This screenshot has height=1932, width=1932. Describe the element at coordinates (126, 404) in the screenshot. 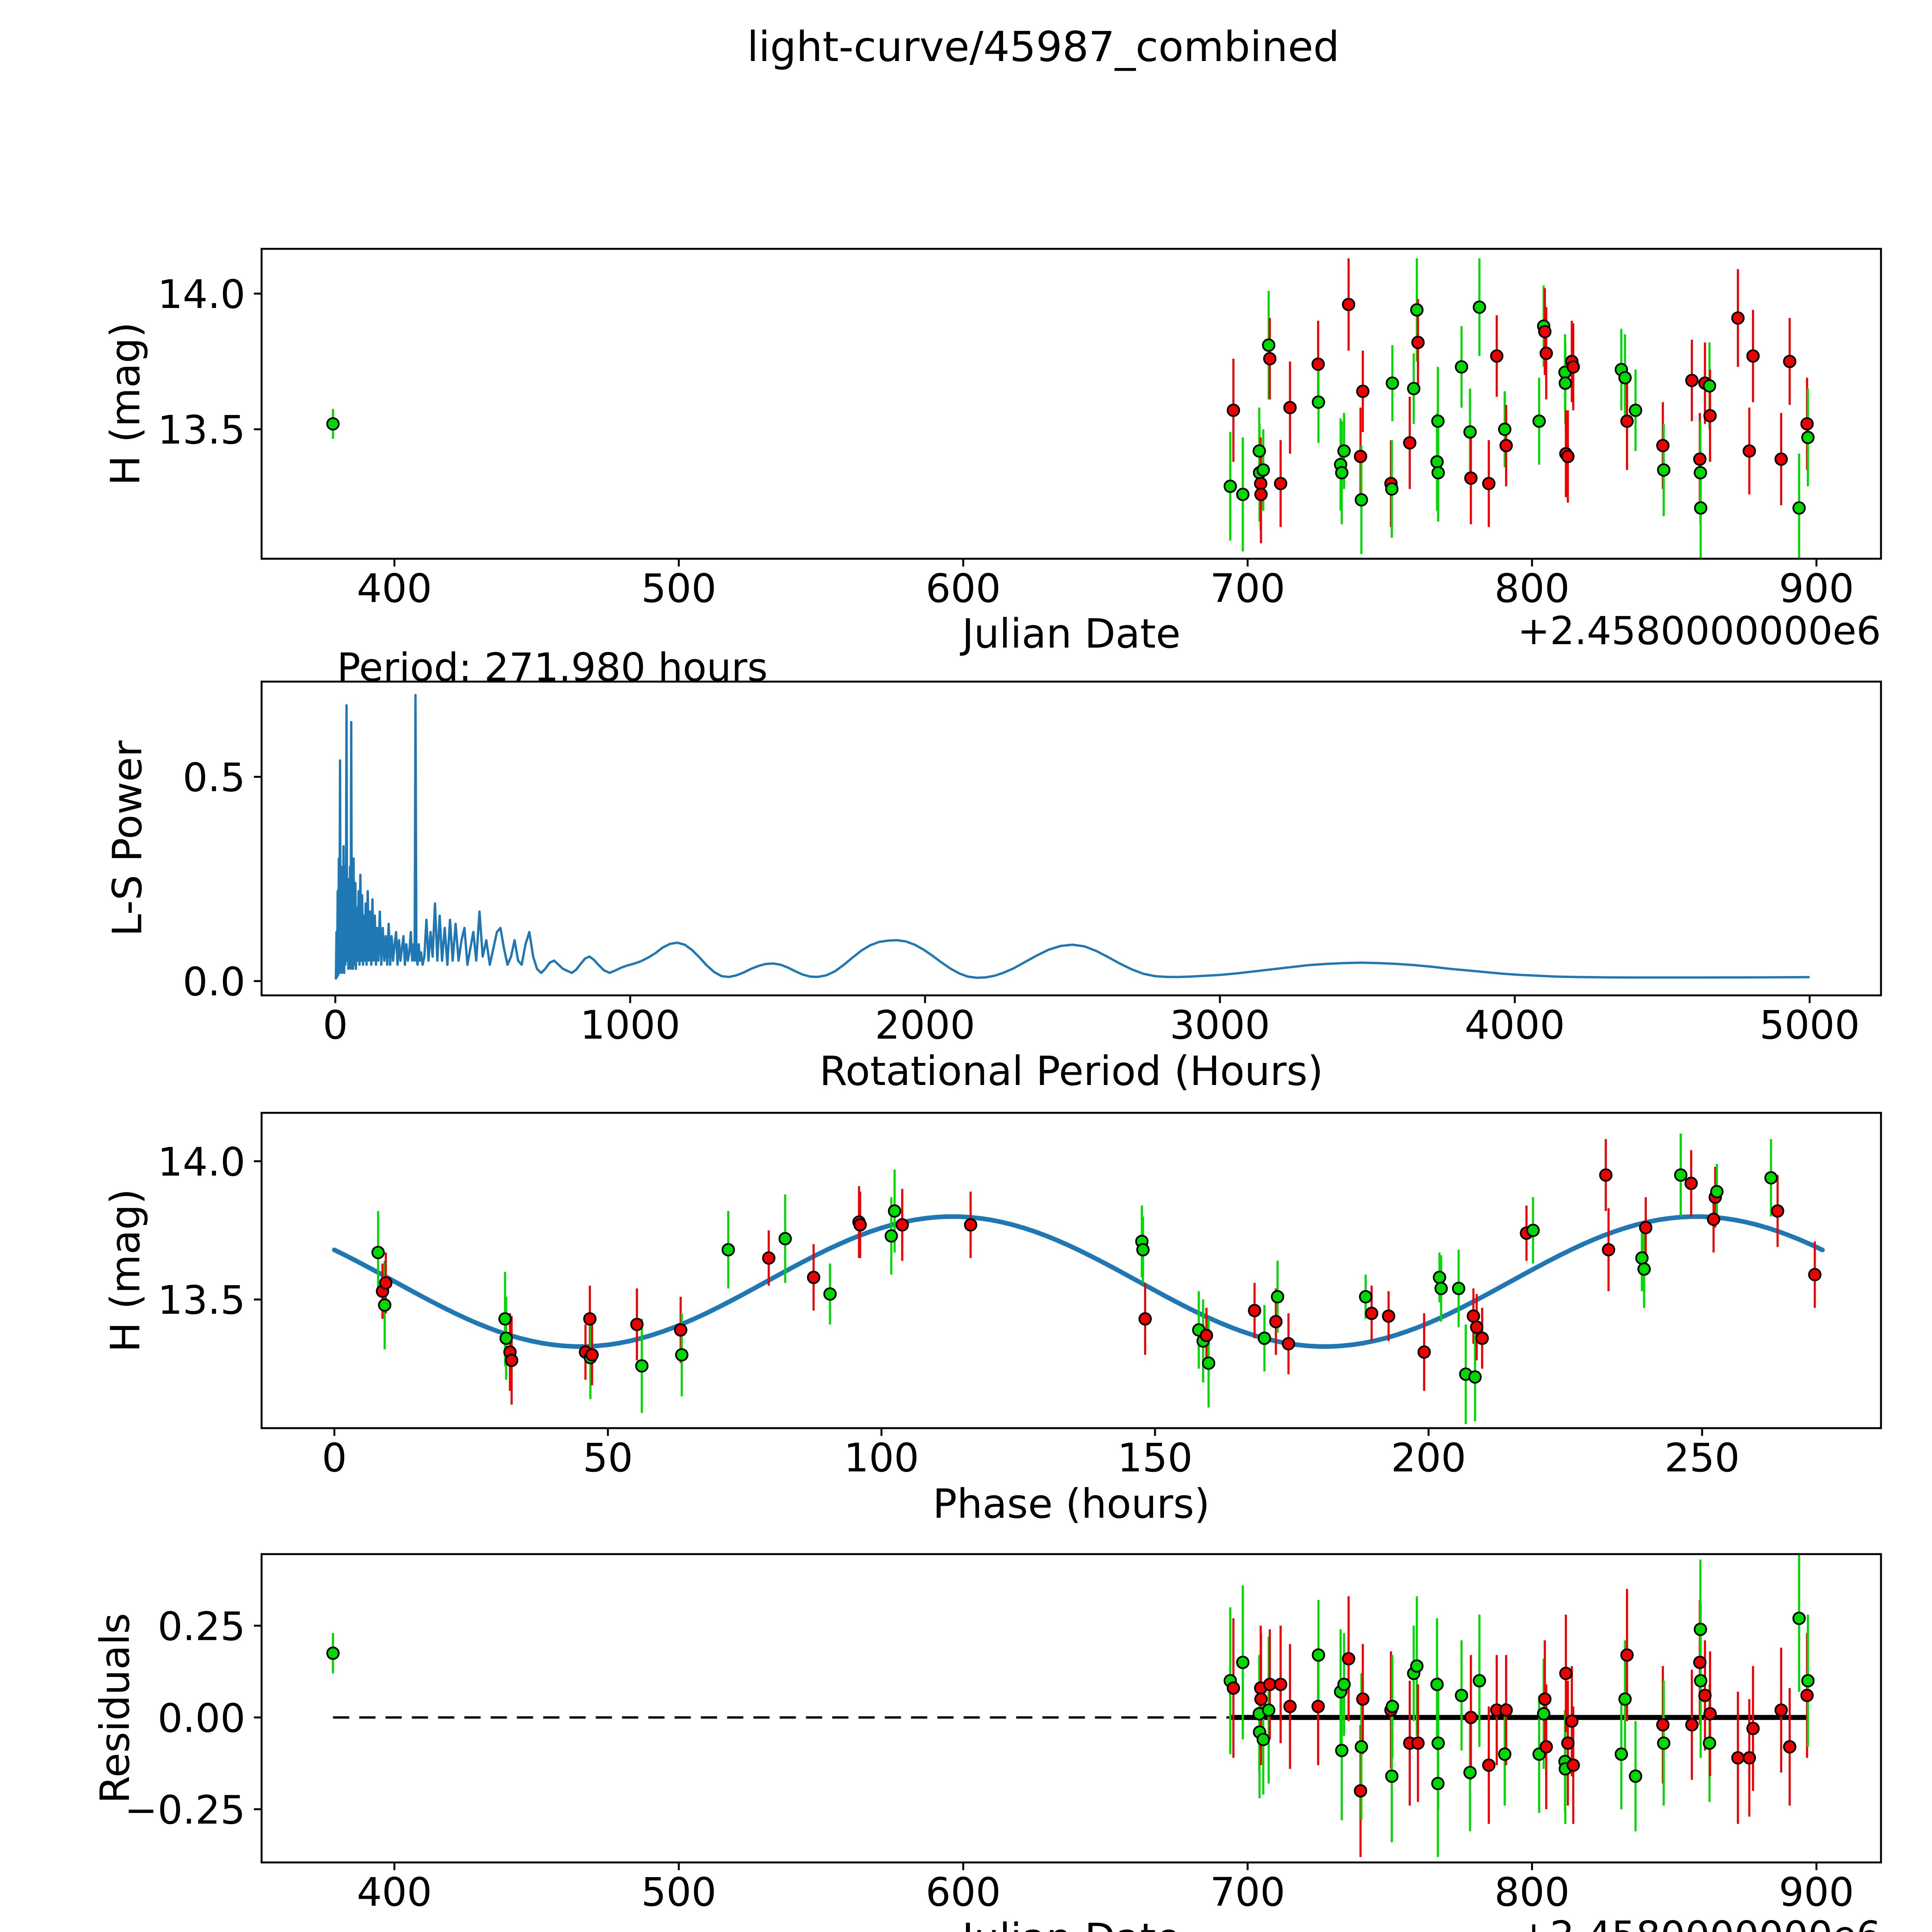

I see `jd-plot-ylabel: H (mag)` at that location.